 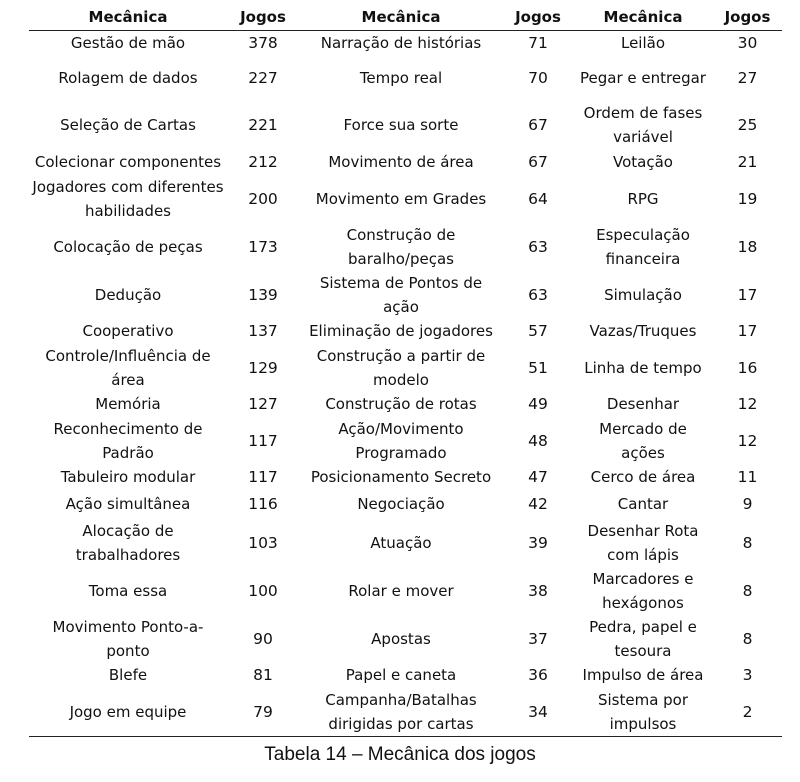 I want to click on games-count-cell: 36, so click(x=538, y=675).